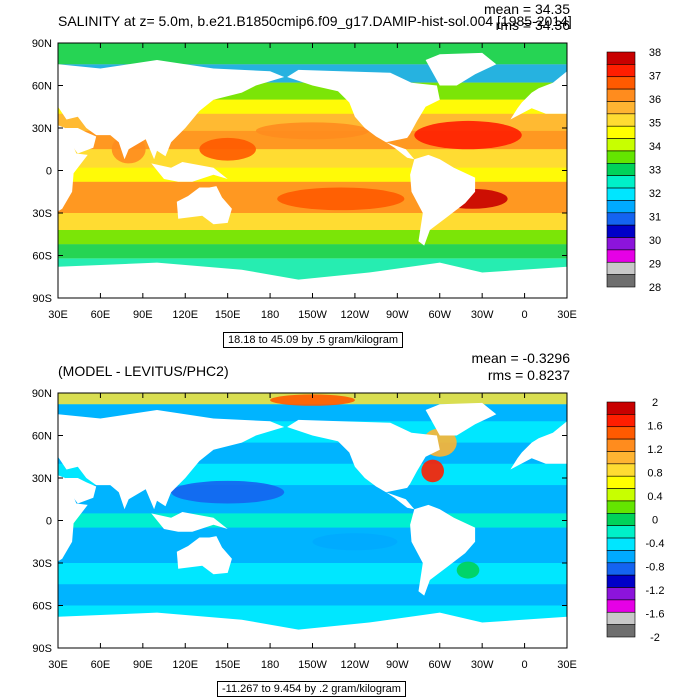 Image resolution: width=700 pixels, height=700 pixels. What do you see at coordinates (532, 25) in the screenshot?
I see `salinity-rms: rms = 34.36` at bounding box center [532, 25].